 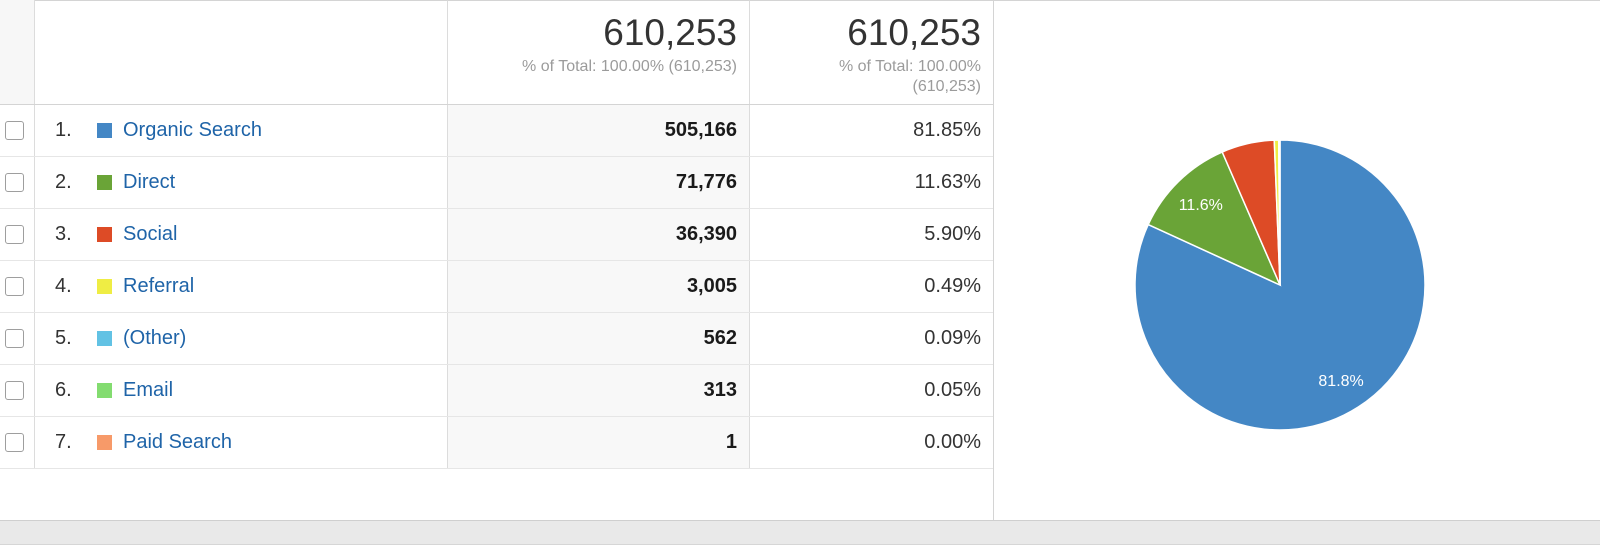 What do you see at coordinates (952, 390) in the screenshot?
I see `percent-value-cell: 0.05%` at bounding box center [952, 390].